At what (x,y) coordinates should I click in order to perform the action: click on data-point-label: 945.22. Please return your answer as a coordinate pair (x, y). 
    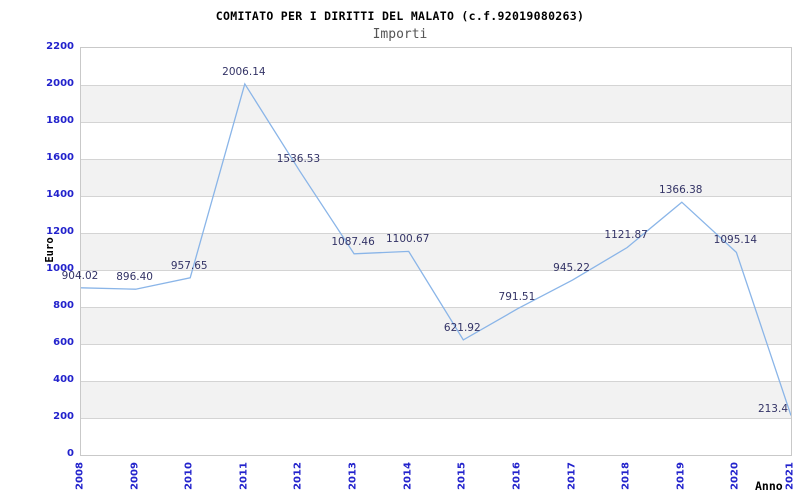
    Looking at the image, I should click on (571, 268).